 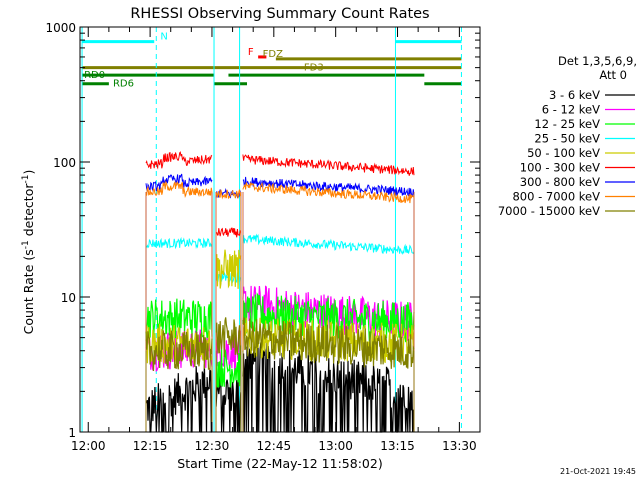 I want to click on ylabel-mid: detector, so click(x=28, y=212).